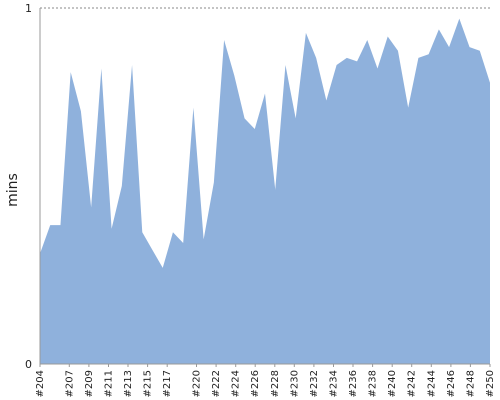 Image resolution: width=500 pixels, height=400 pixels. Describe the element at coordinates (373, 383) in the screenshot. I see `x-tick-label: #238` at that location.